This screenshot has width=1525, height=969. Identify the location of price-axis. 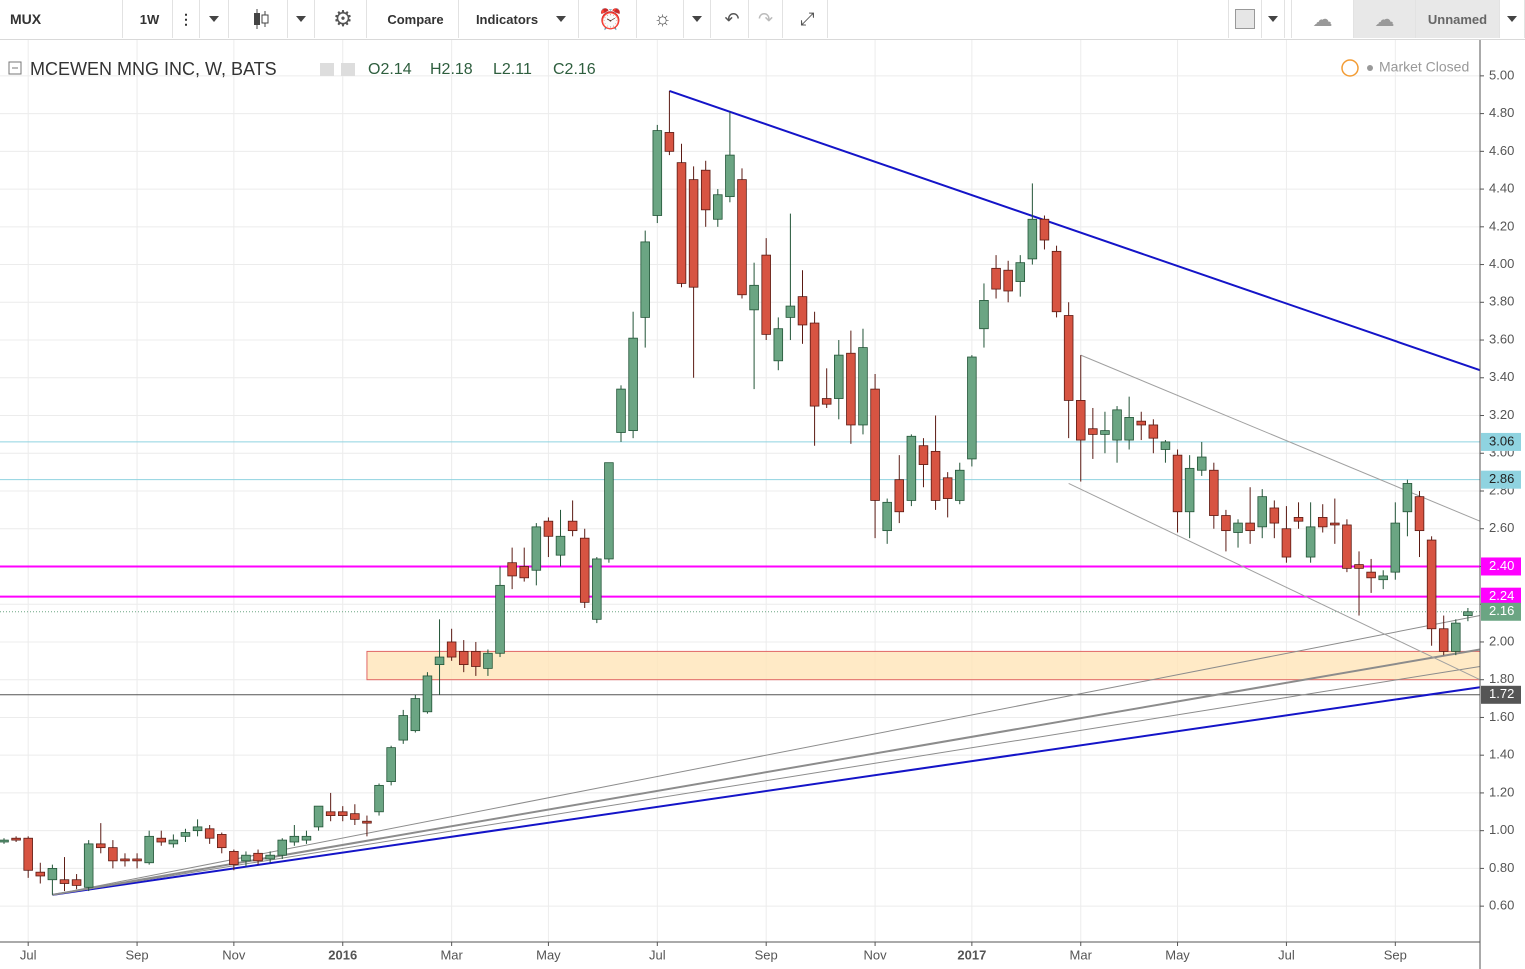
(1502, 504).